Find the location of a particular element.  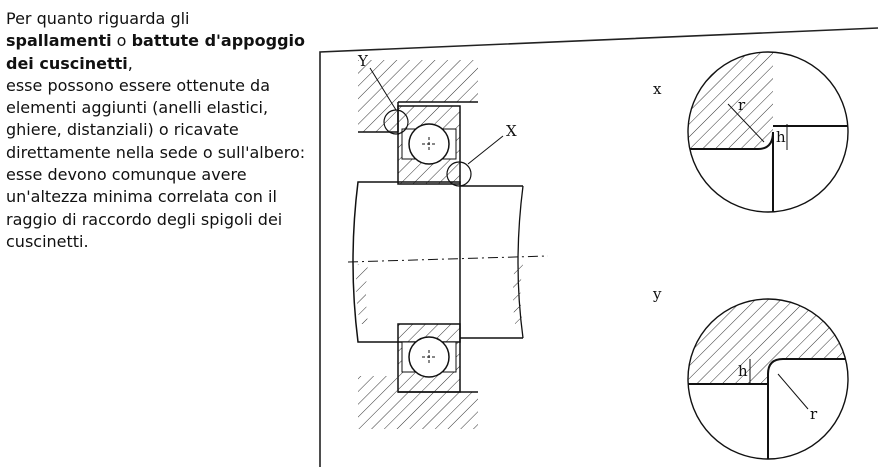

label-r-bottom: r is located at coordinates (814, 414).